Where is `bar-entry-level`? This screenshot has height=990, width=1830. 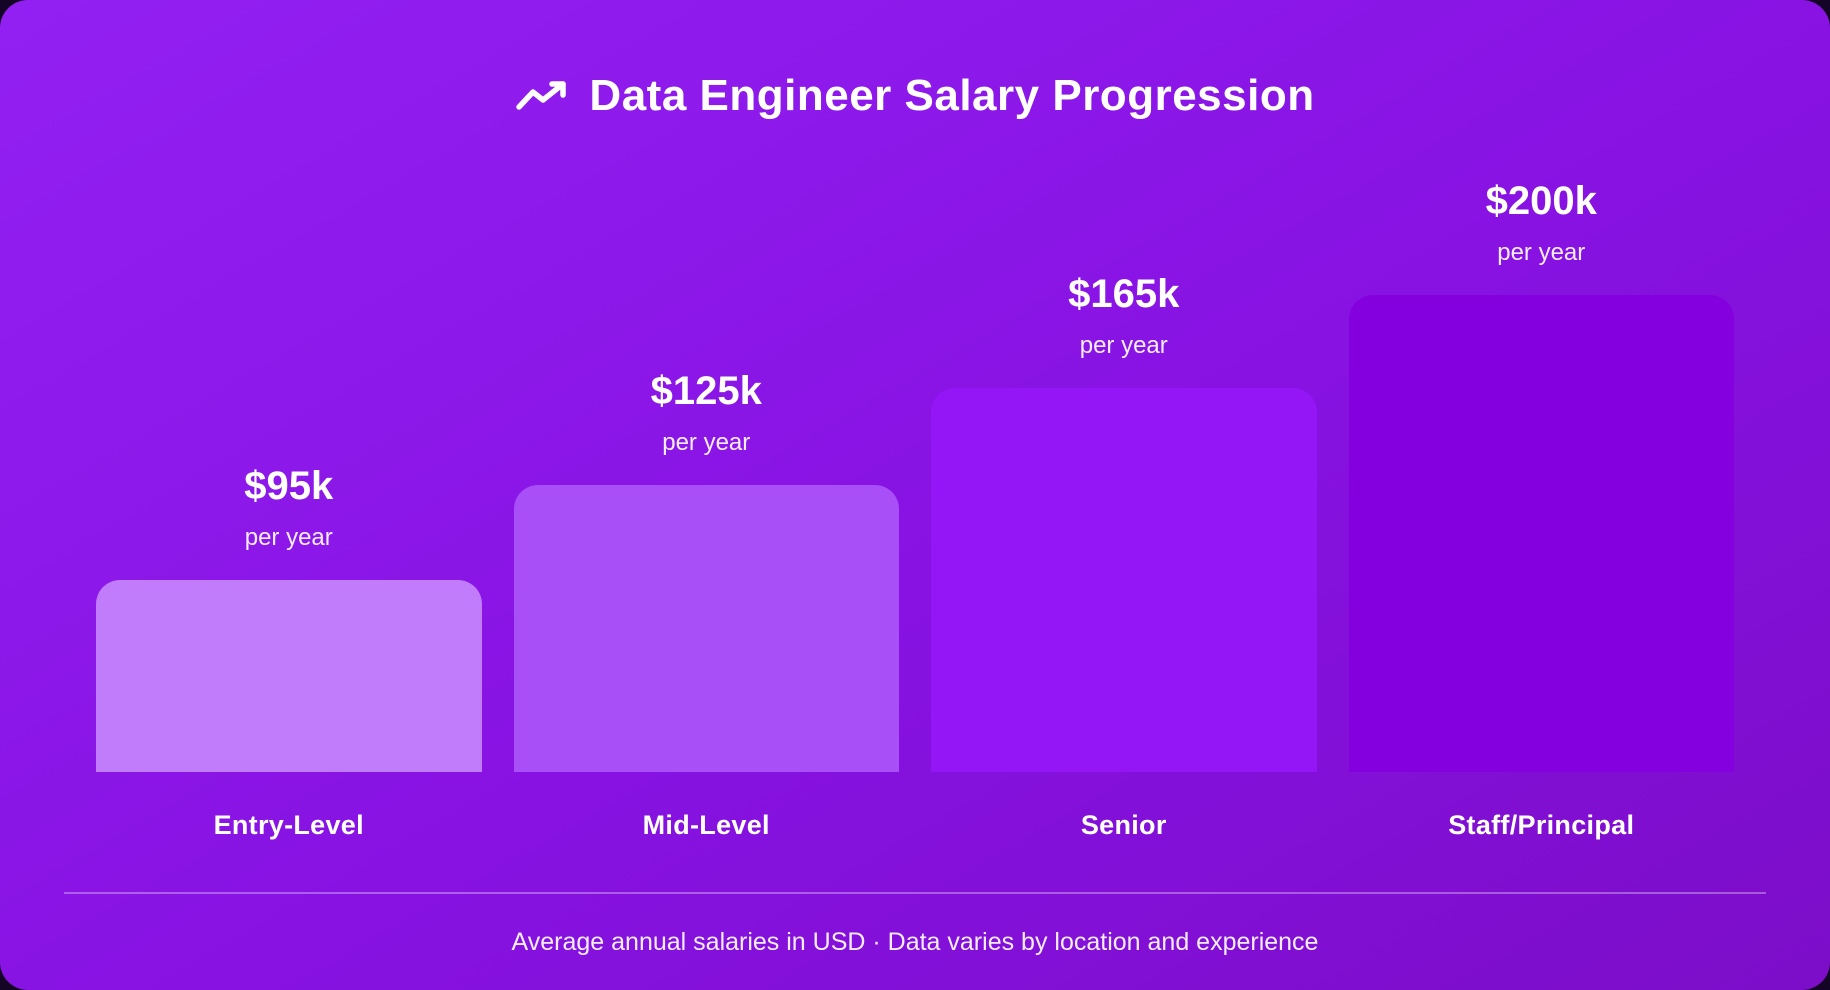
bar-entry-level is located at coordinates (289, 676).